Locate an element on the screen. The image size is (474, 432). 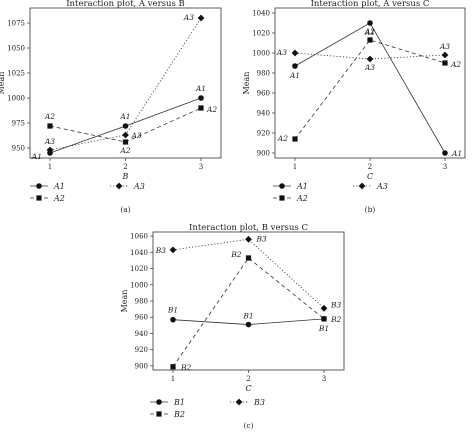
y-tick-label: 1075 is located at coordinates (16, 24).